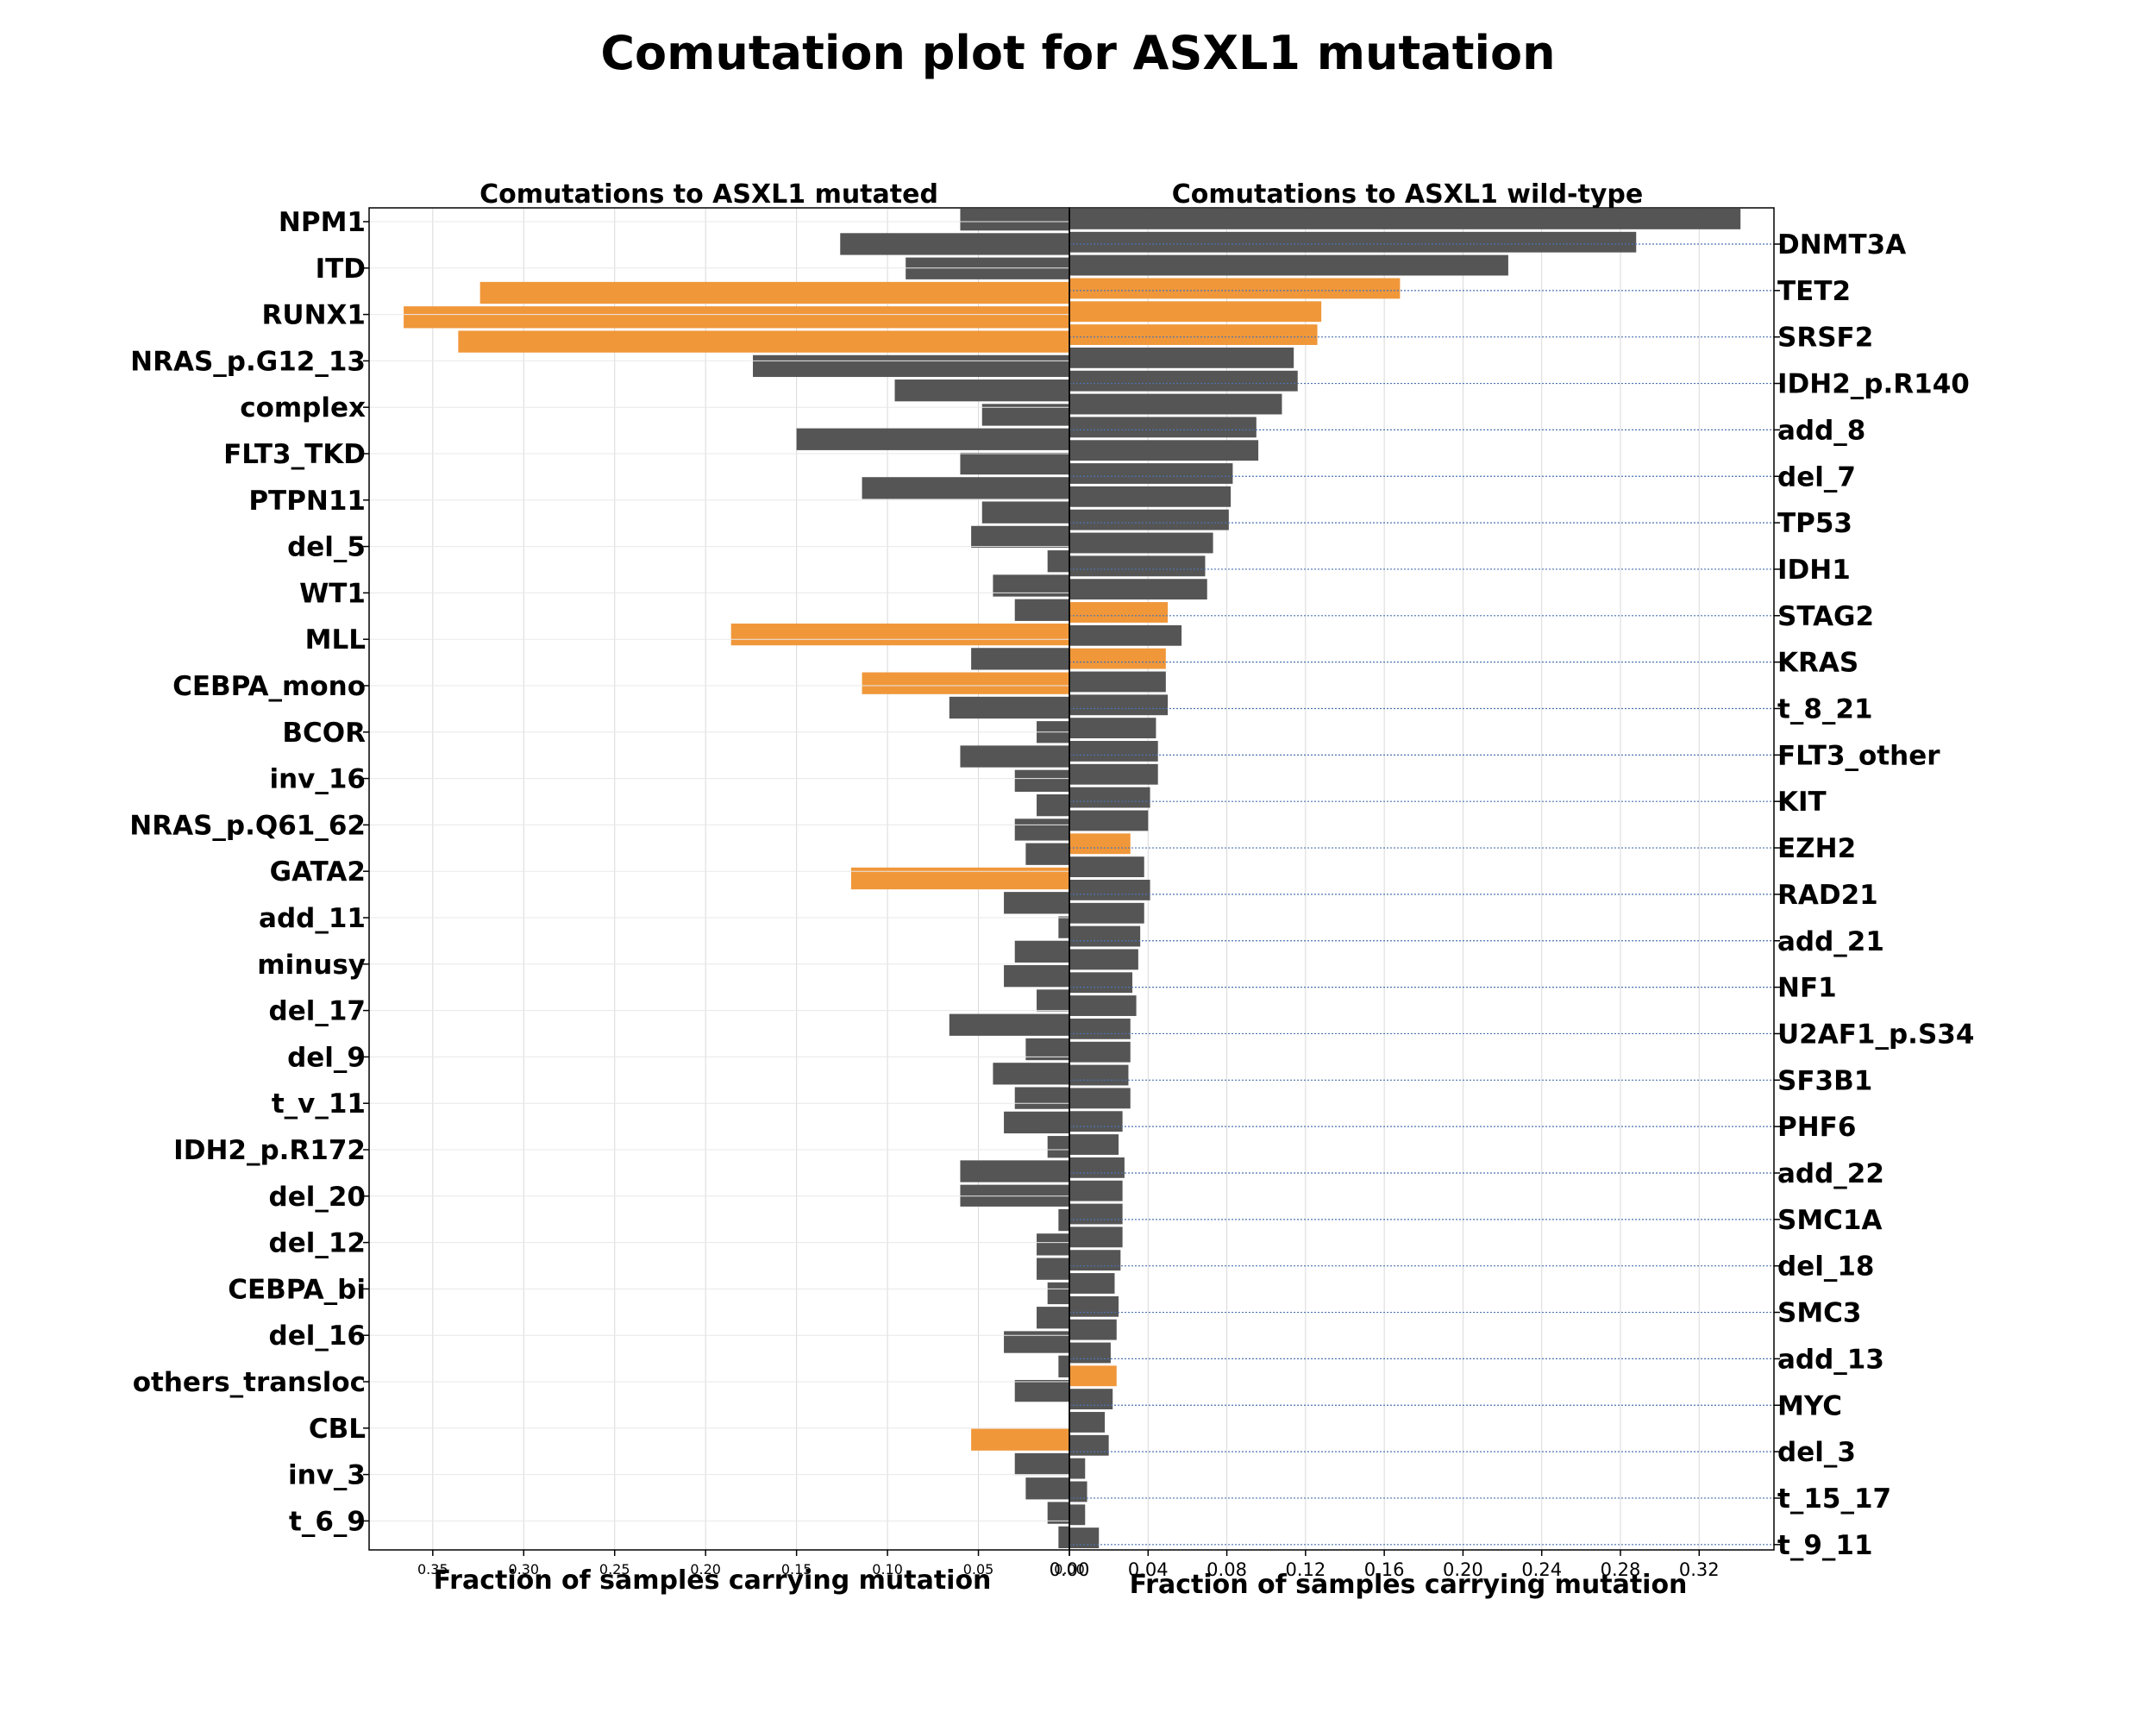 This screenshot has width=2156, height=1725. I want to click on left-category-label: inv_3, so click(327, 1476).